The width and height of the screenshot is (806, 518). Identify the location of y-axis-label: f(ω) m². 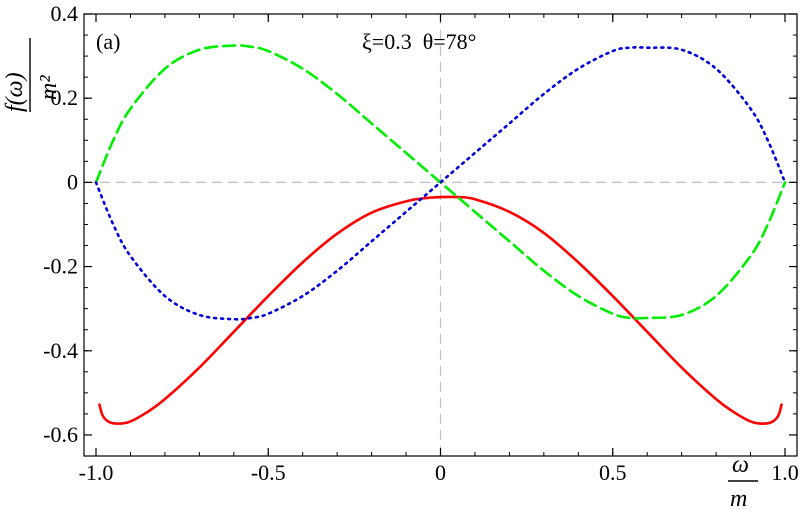
(32, 75).